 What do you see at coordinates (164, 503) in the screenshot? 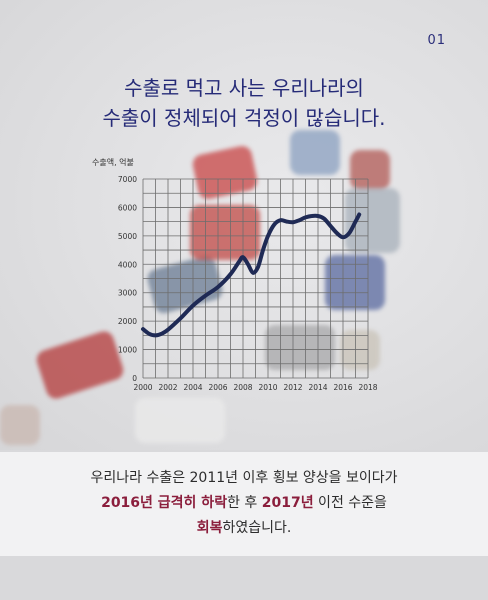
I see `summary-highlight-decline: 2016년 급격히 하락` at bounding box center [164, 503].